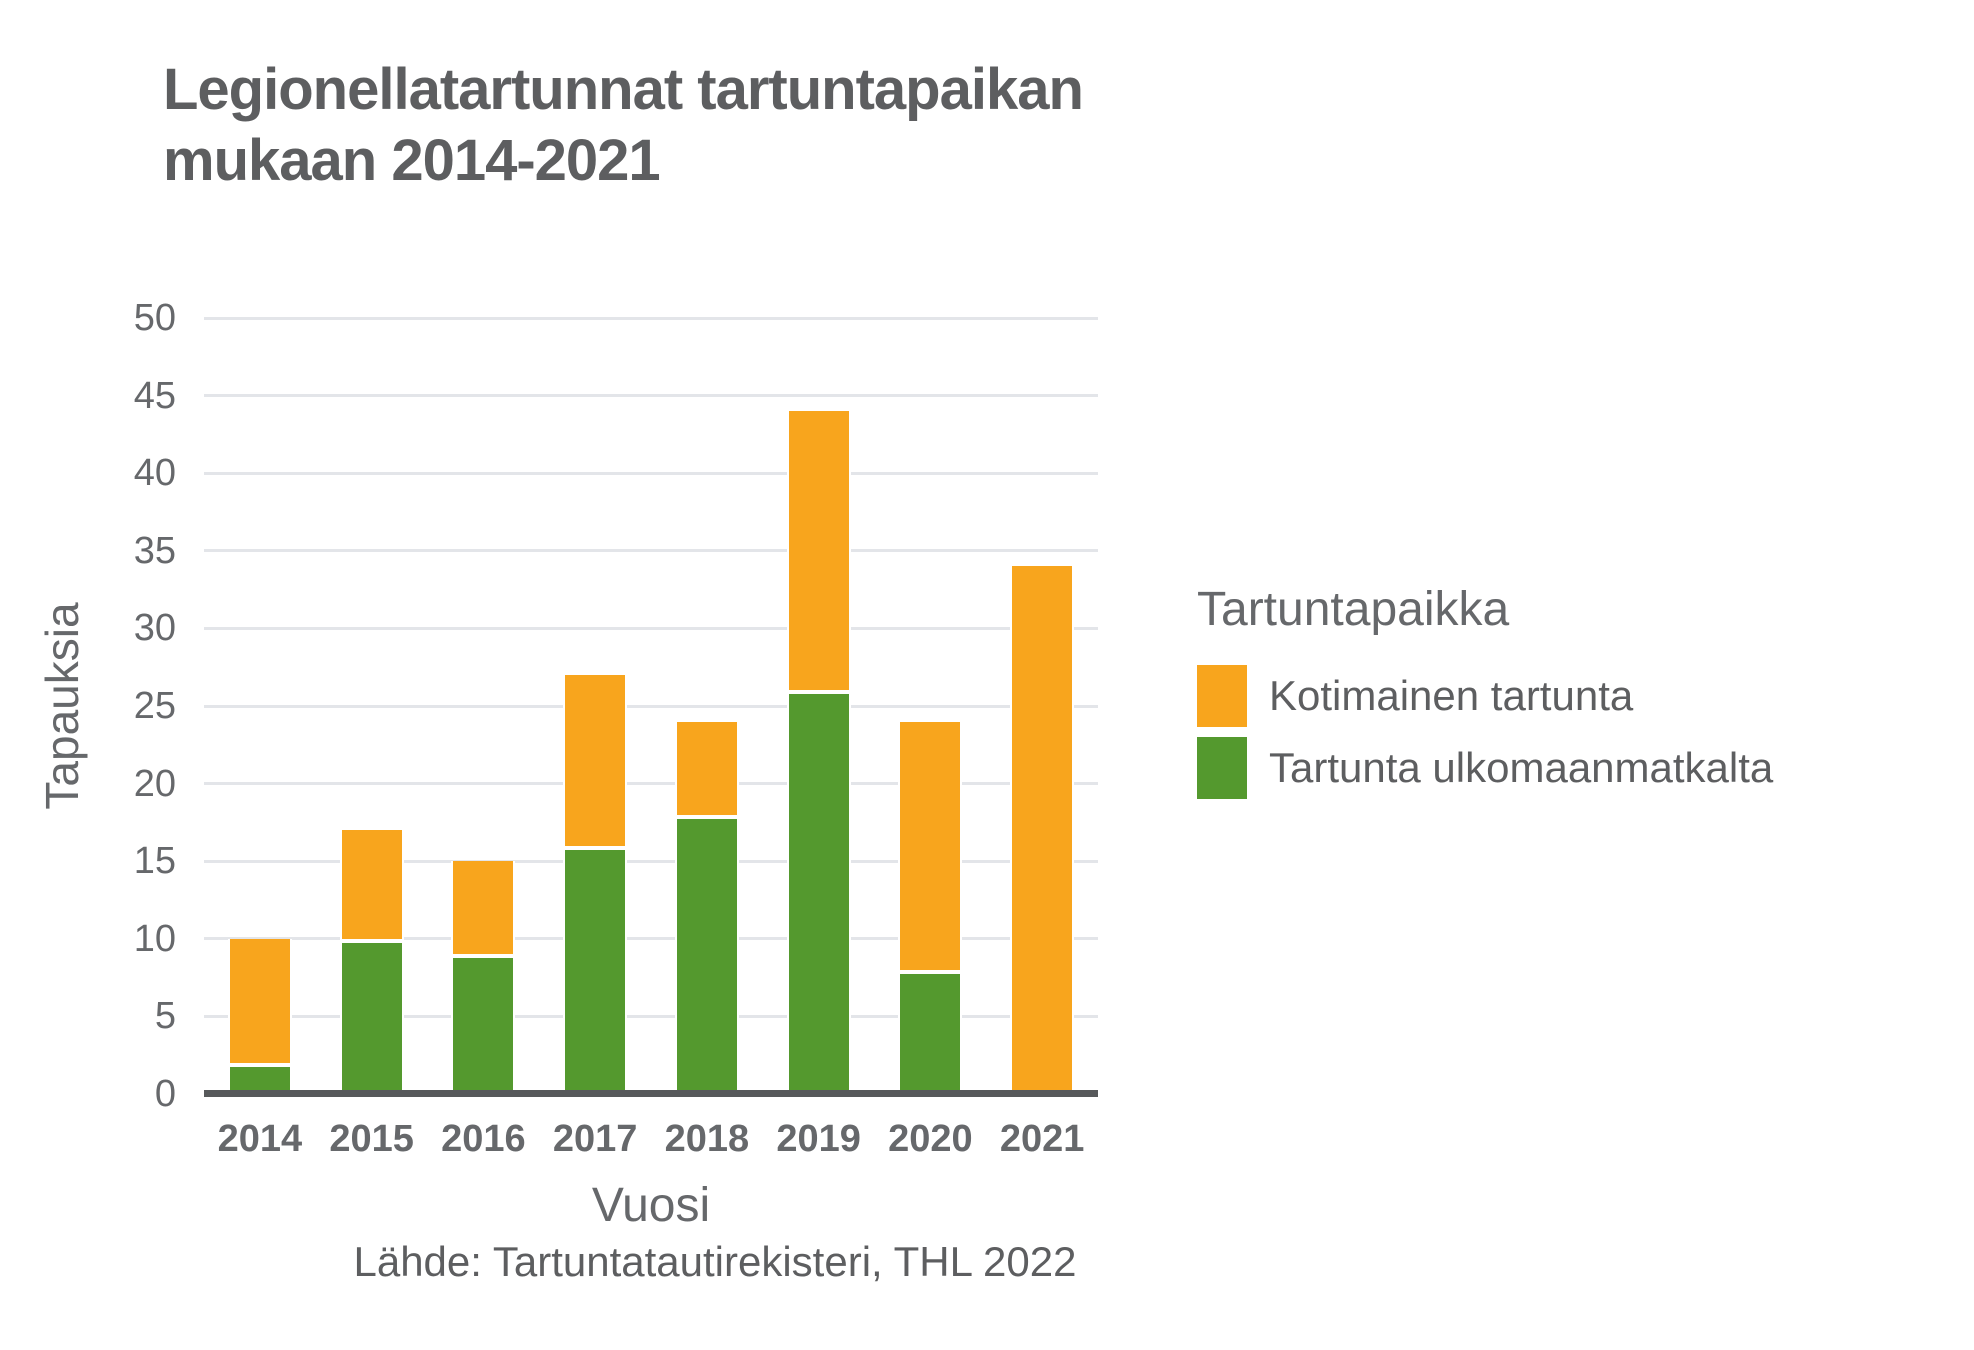 Image resolution: width=1974 pixels, height=1350 pixels. What do you see at coordinates (651, 1205) in the screenshot?
I see `x-axis-title: Vuosi` at bounding box center [651, 1205].